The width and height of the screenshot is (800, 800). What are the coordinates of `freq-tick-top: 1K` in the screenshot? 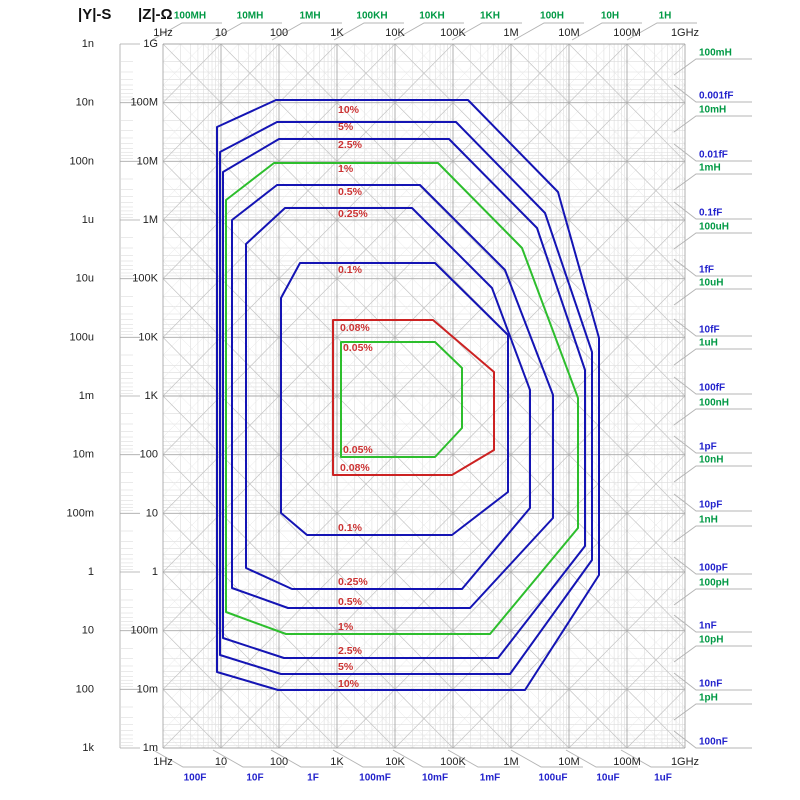 It's located at (337, 33).